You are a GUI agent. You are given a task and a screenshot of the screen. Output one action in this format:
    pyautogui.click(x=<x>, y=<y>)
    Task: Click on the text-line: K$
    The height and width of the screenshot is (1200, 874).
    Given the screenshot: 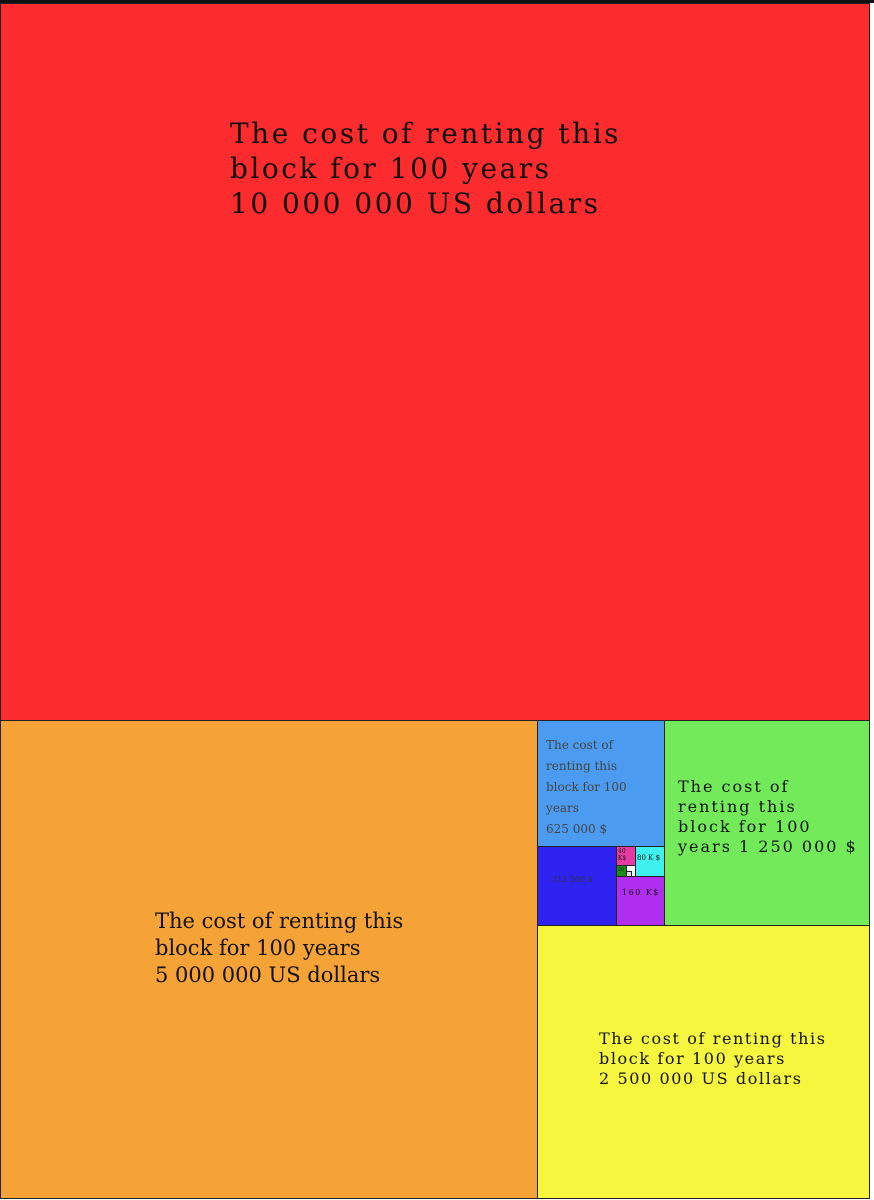 What is the action you would take?
    pyautogui.click(x=622, y=858)
    